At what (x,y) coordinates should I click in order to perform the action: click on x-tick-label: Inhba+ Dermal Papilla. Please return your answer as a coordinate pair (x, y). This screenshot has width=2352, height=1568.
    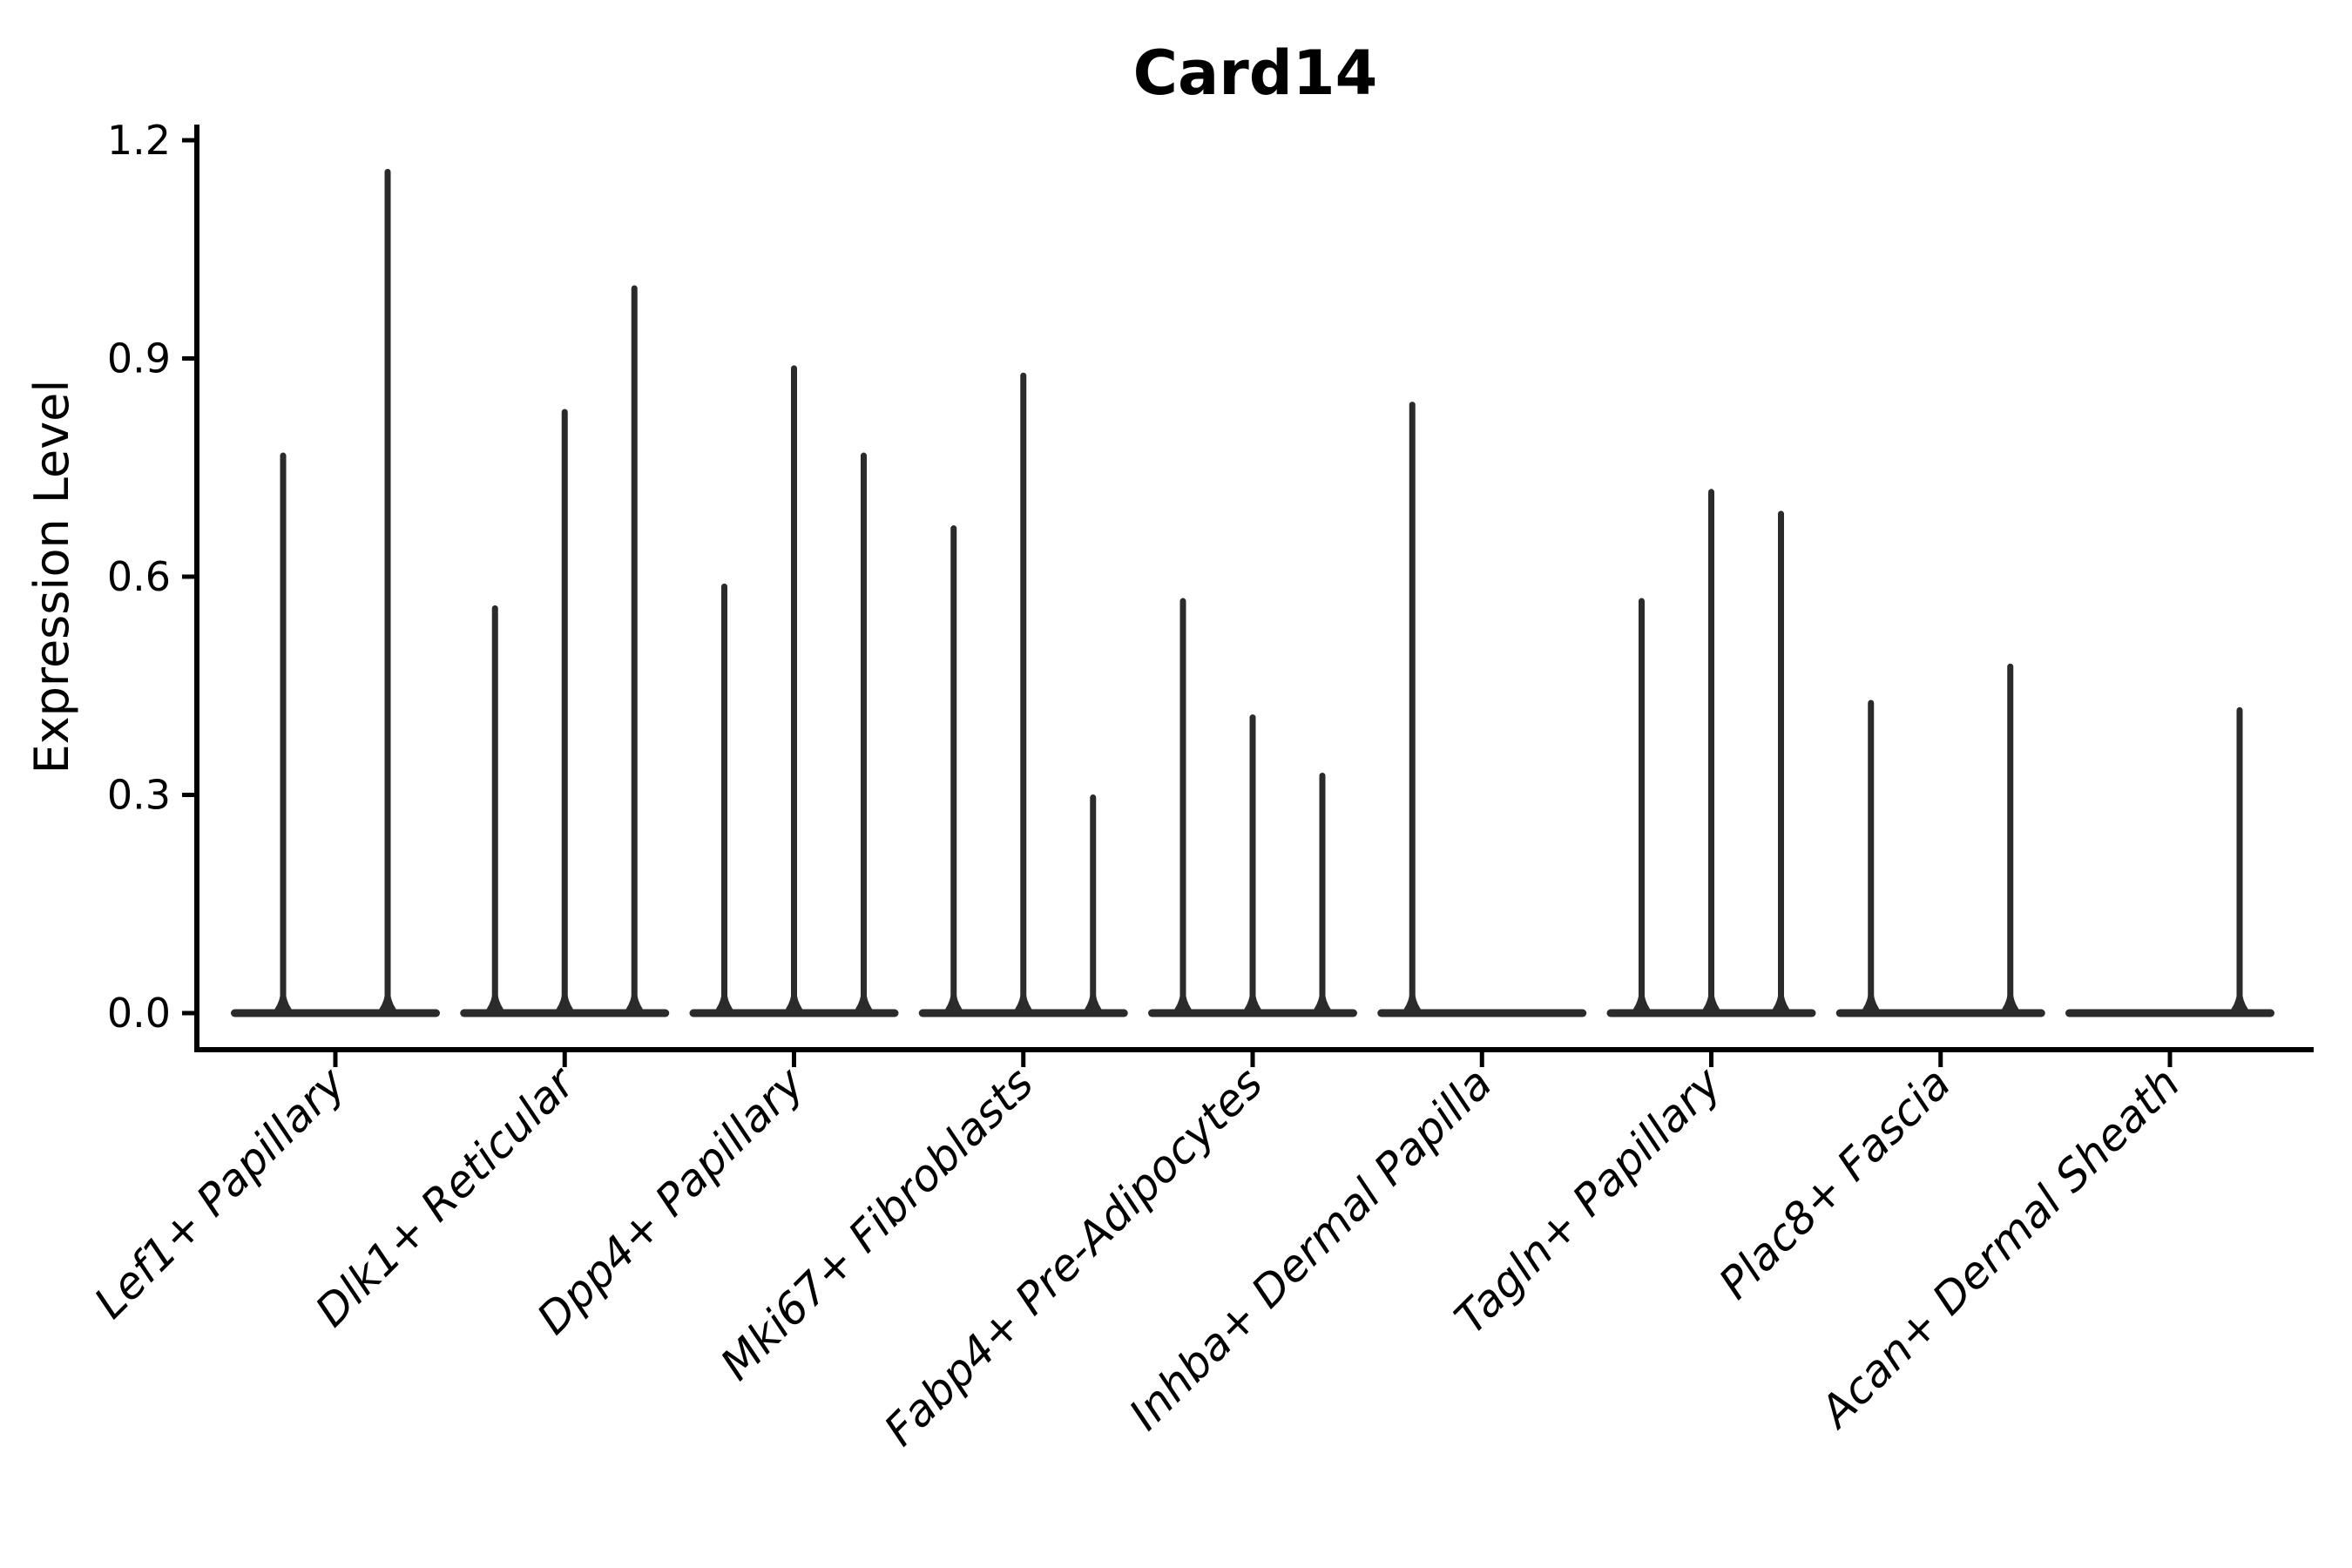
    Looking at the image, I should click on (1310, 1248).